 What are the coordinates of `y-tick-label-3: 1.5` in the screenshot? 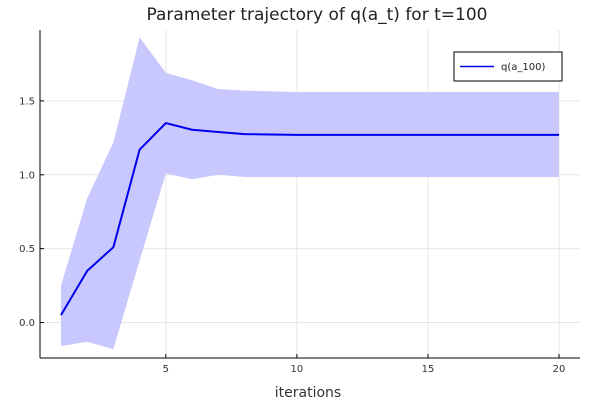 It's located at (27, 101).